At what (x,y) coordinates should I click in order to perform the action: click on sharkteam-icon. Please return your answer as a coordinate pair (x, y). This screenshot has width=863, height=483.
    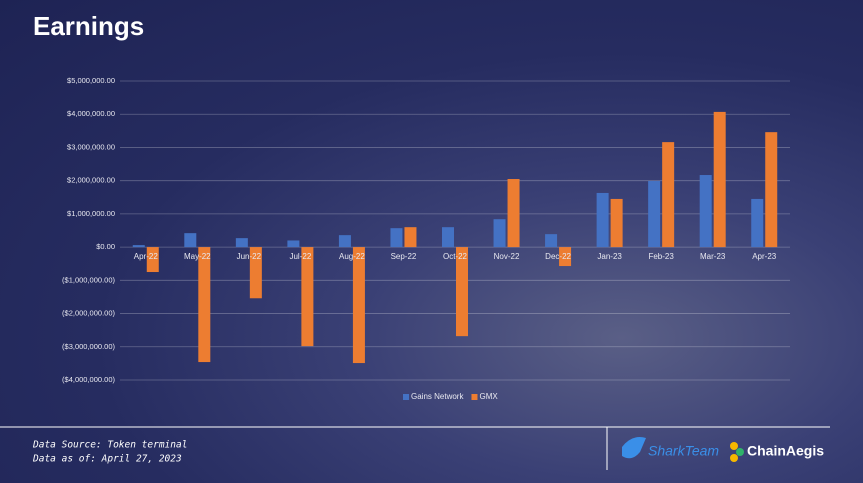
    Looking at the image, I should click on (634, 448).